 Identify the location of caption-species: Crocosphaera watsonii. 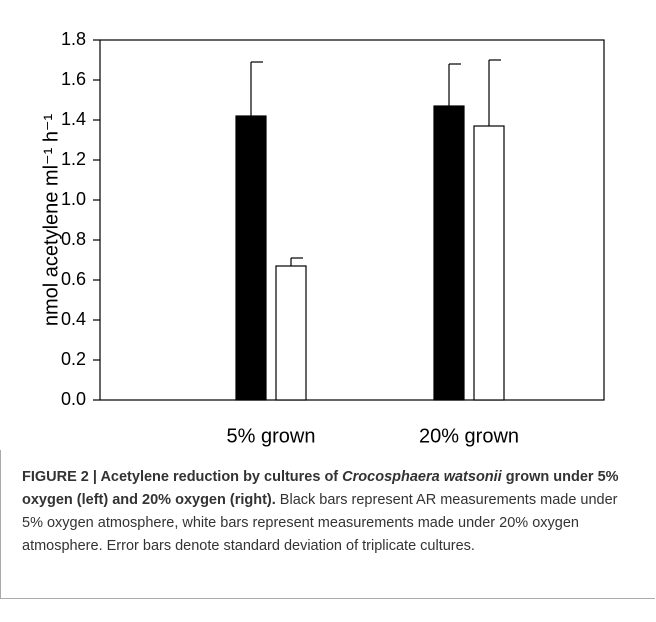
(422, 477).